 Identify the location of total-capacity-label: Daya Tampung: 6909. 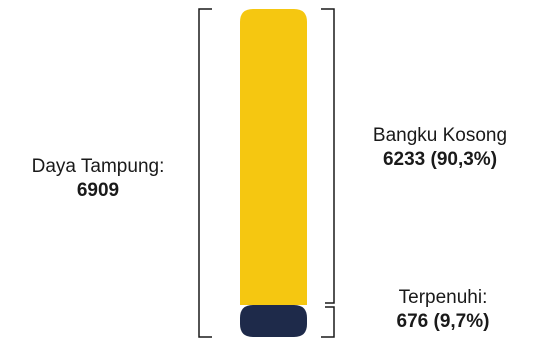
(98, 179).